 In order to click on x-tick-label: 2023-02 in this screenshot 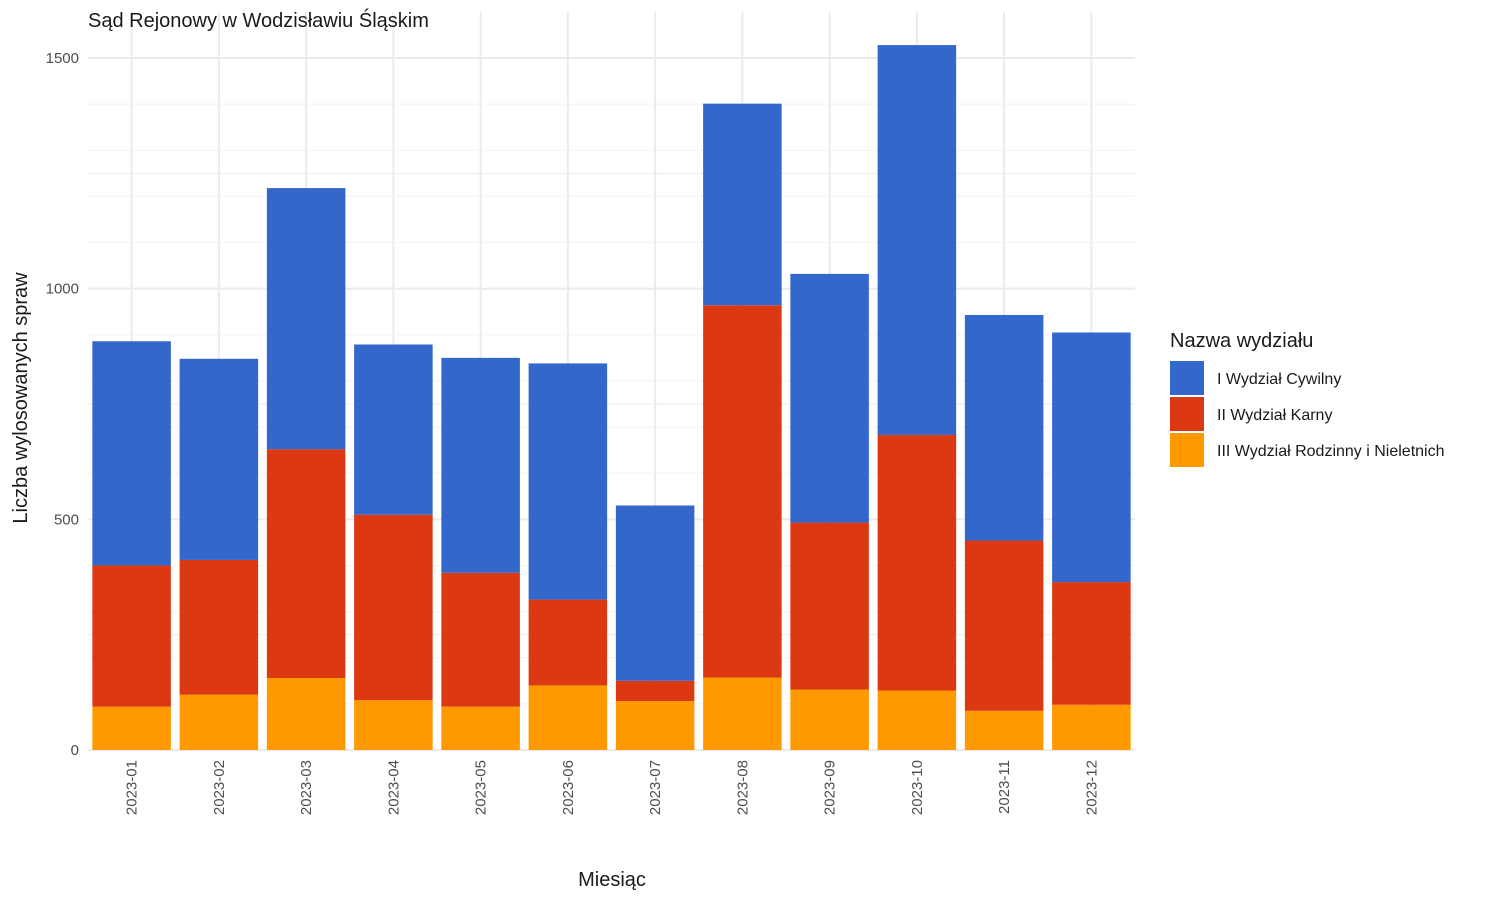, I will do `click(219, 787)`.